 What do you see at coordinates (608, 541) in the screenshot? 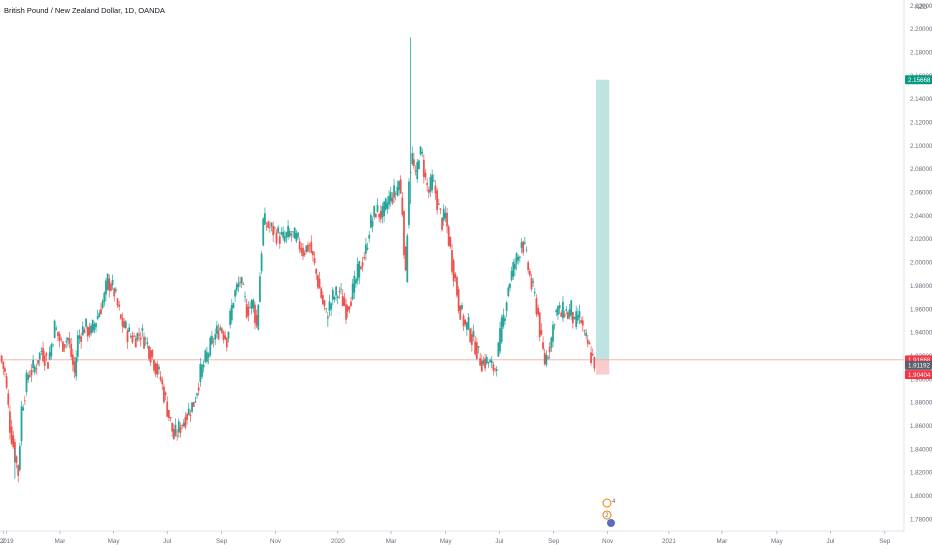
I see `x-tick-label: Nov` at bounding box center [608, 541].